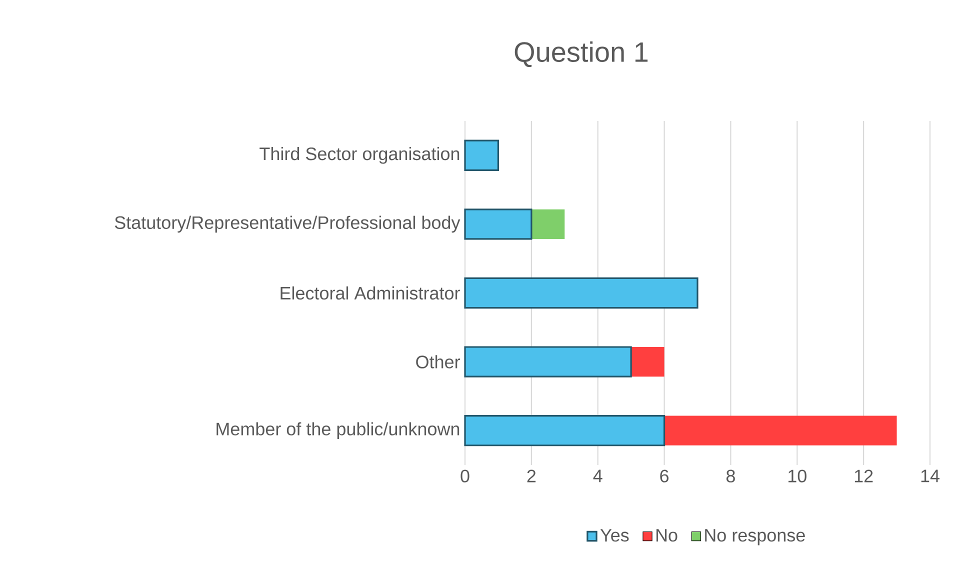 This screenshot has height=582, width=957. What do you see at coordinates (755, 537) in the screenshot?
I see `legend-label: No response` at bounding box center [755, 537].